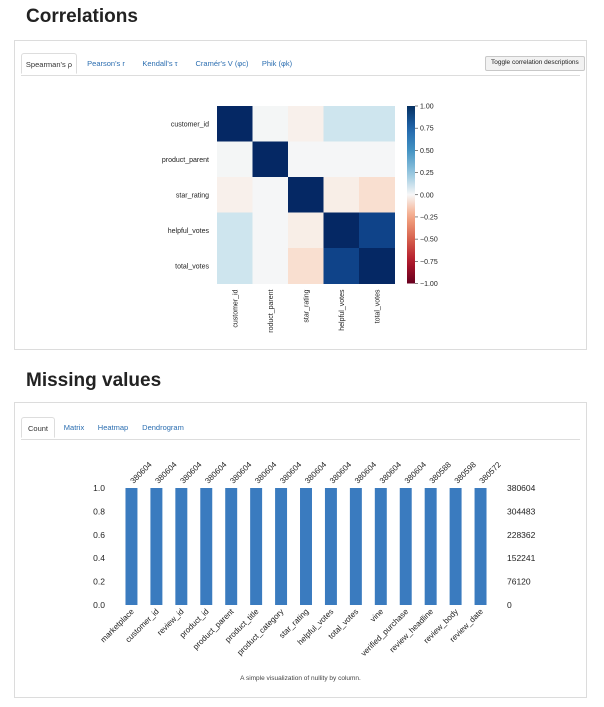 This screenshot has height=707, width=604. I want to click on colorbar-tick-label: −0.50, so click(429, 240).